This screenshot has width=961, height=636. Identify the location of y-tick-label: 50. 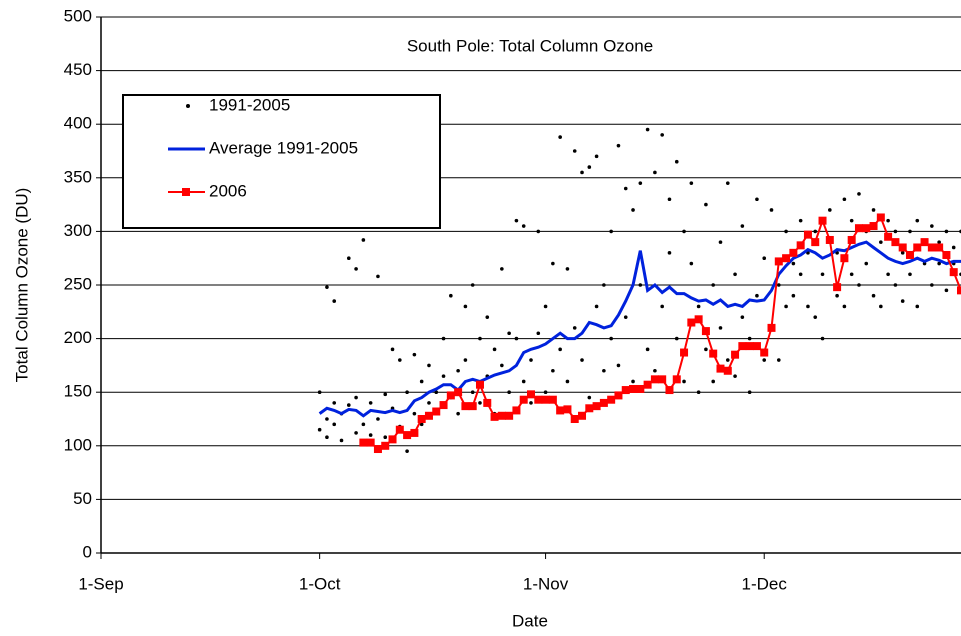
(82, 498).